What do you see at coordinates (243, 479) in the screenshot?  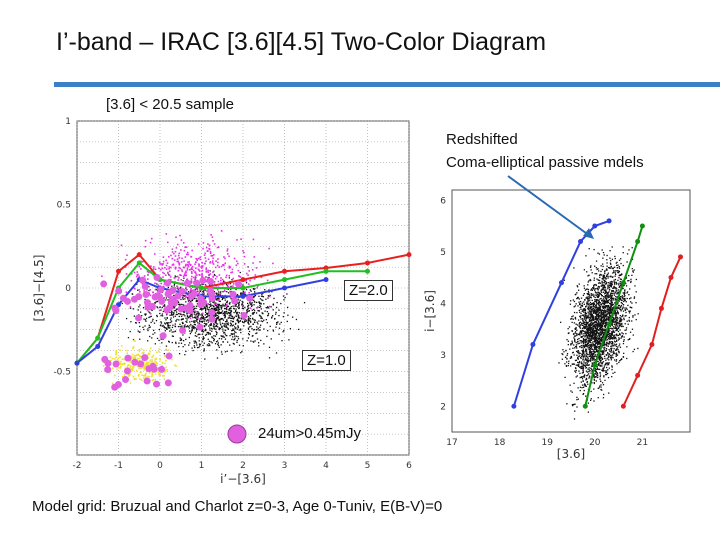 I see `x-axis-label: i’−[3.6]` at bounding box center [243, 479].